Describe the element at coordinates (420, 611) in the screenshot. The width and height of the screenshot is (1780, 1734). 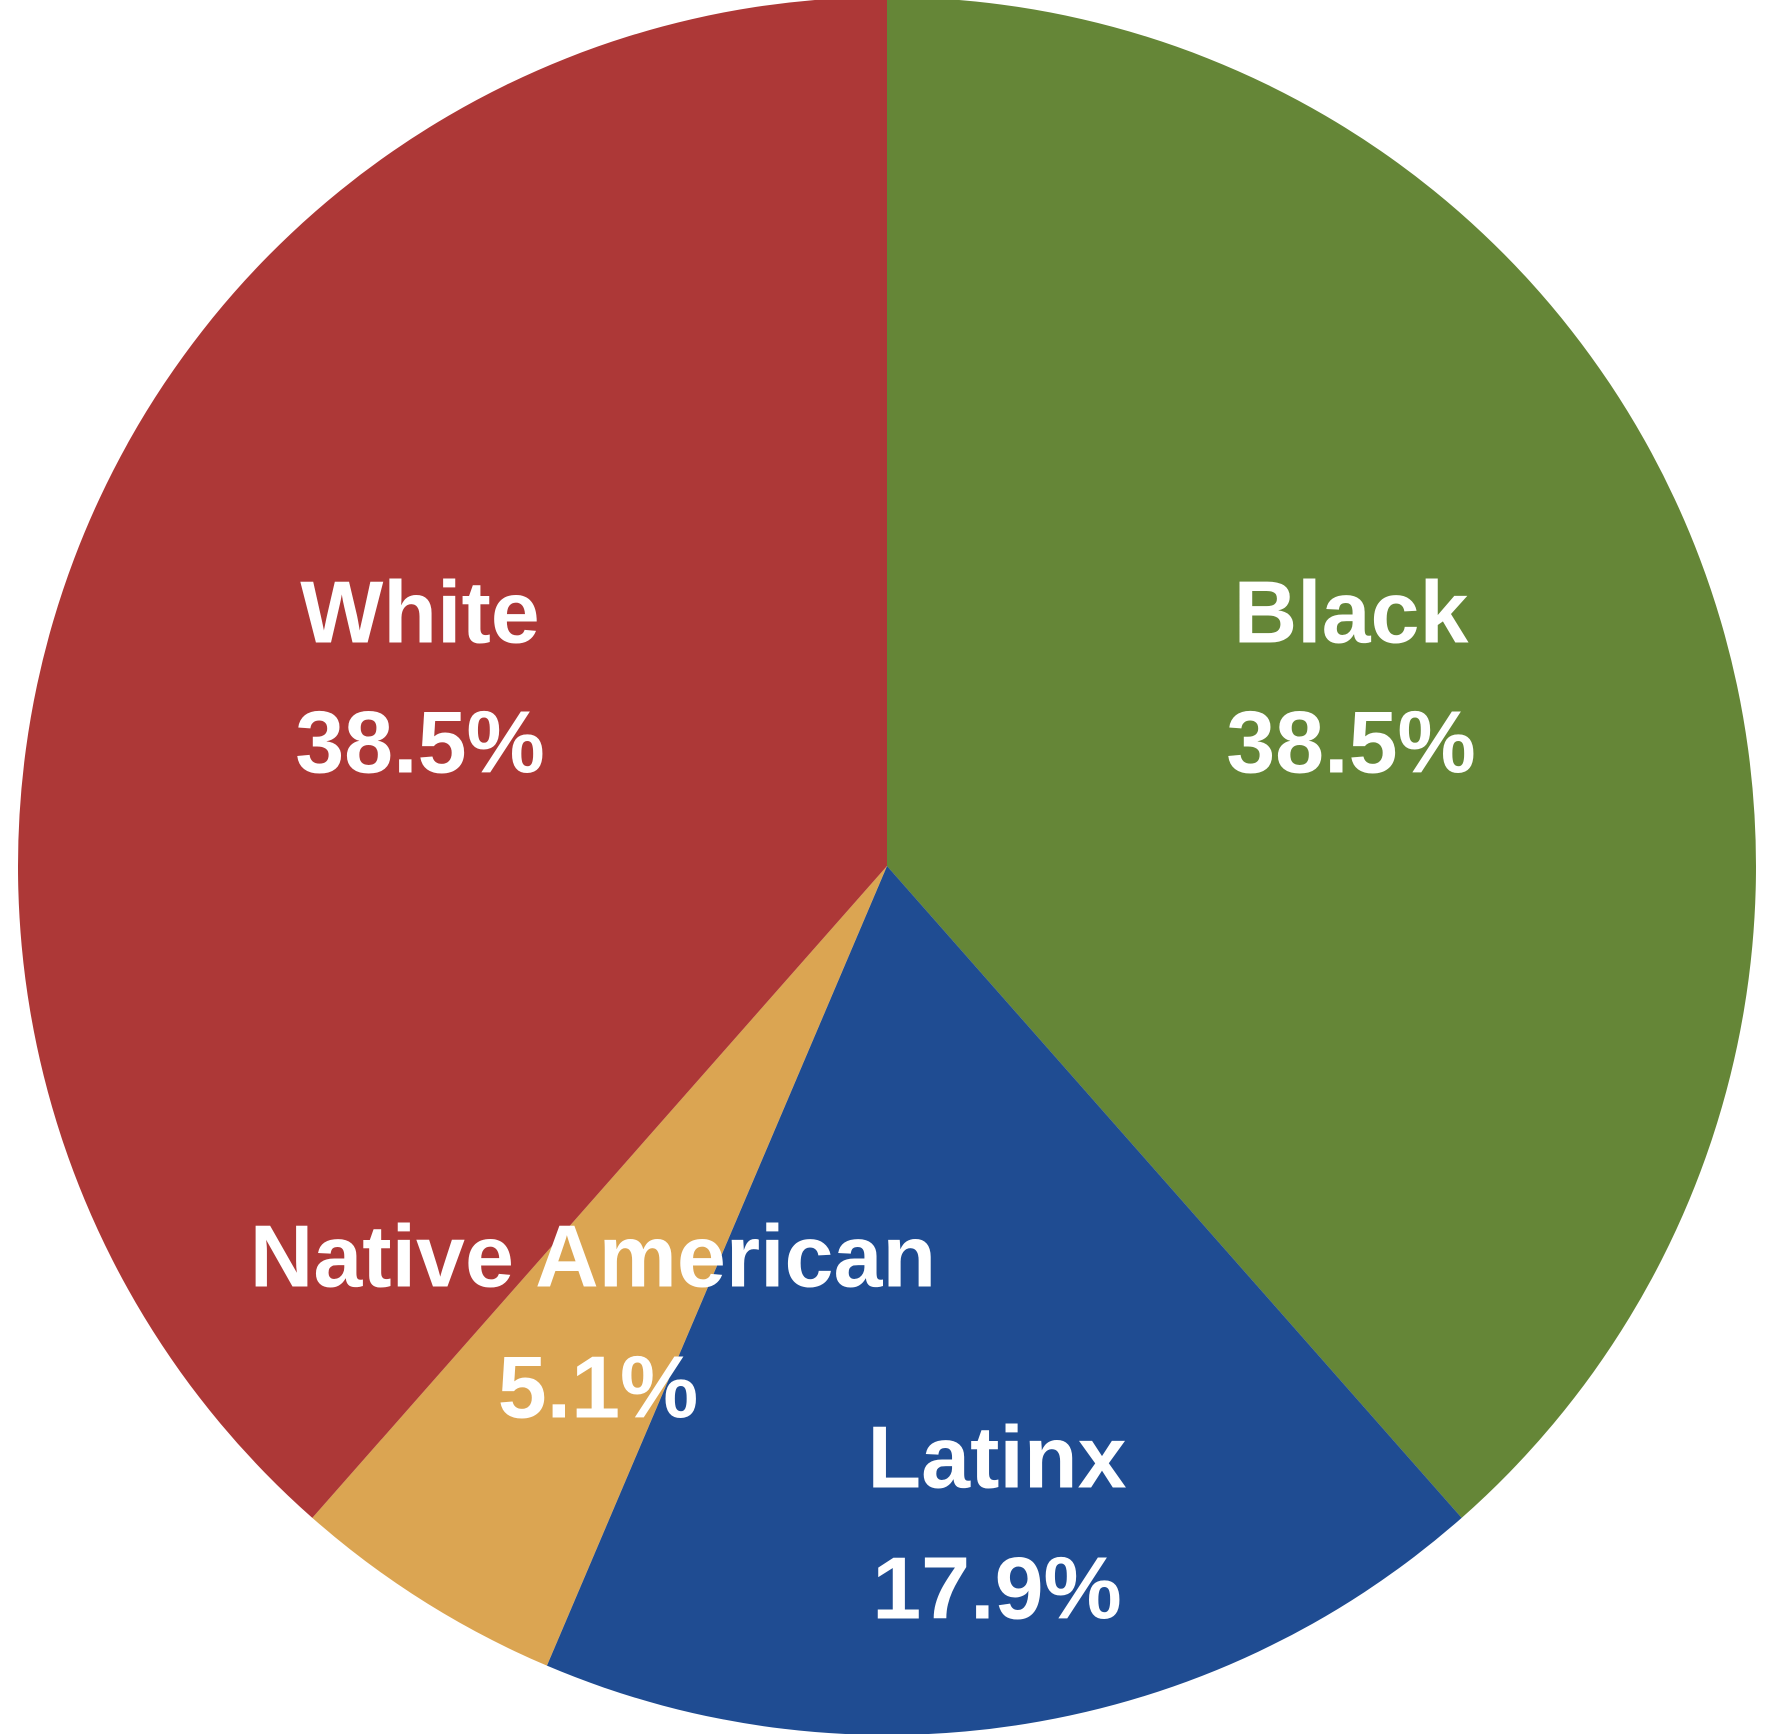
I see `slice-label-white: White` at that location.